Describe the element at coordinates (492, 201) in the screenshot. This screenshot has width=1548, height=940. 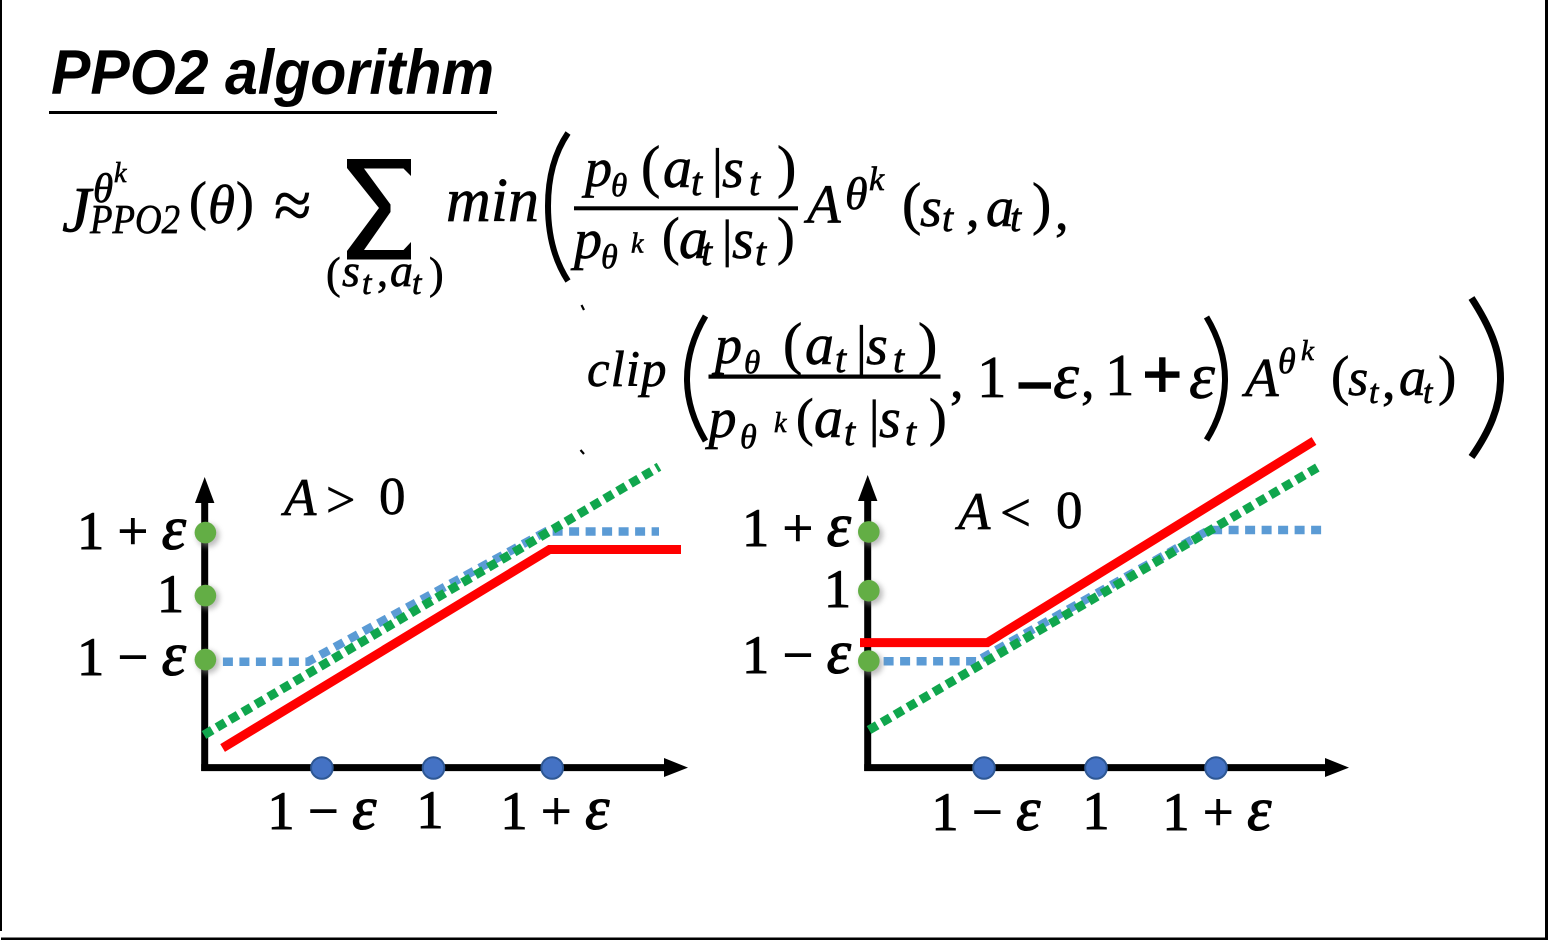
I see `svg-text: min` at that location.